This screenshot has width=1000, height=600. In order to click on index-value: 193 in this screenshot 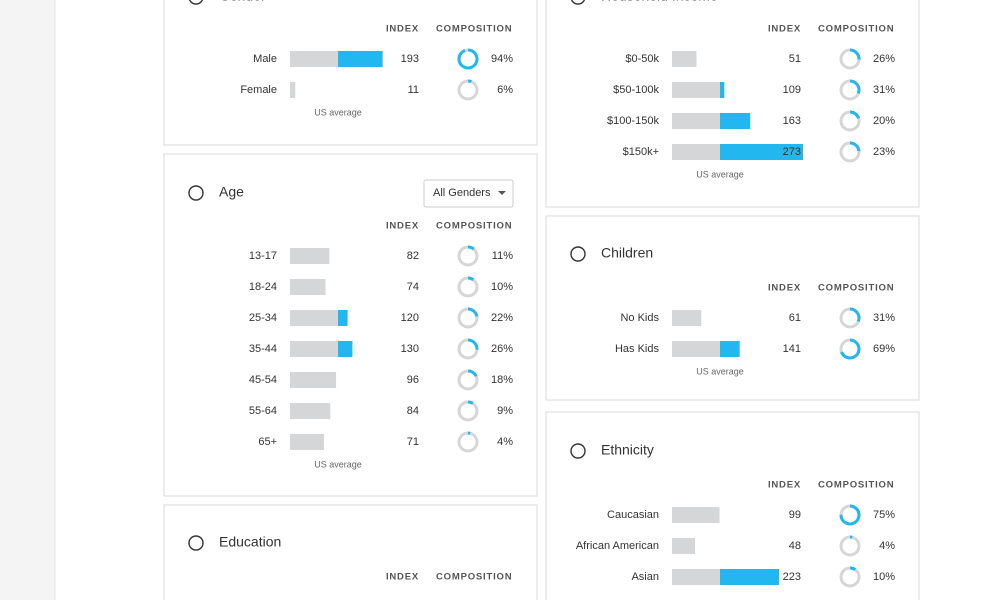, I will do `click(410, 59)`.